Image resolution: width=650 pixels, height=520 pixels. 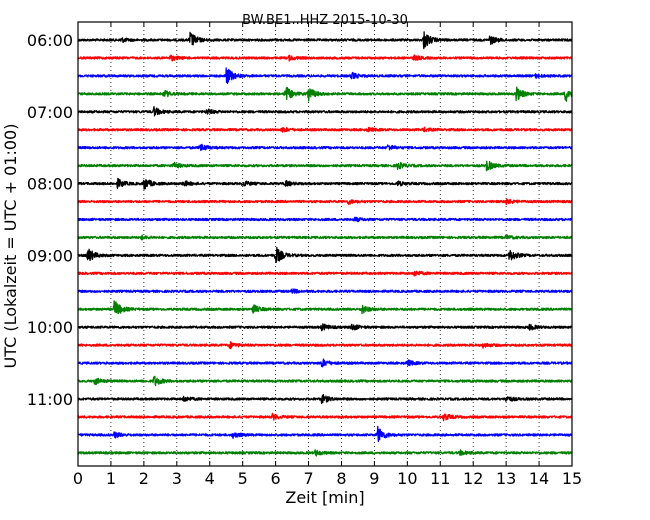 What do you see at coordinates (276, 478) in the screenshot?
I see `x-tick-label: 6` at bounding box center [276, 478].